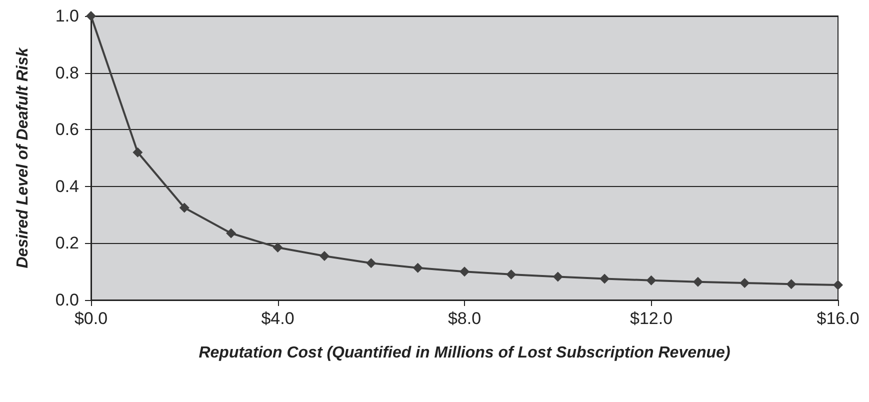  I want to click on x-tick-label: $0.0, so click(91, 318).